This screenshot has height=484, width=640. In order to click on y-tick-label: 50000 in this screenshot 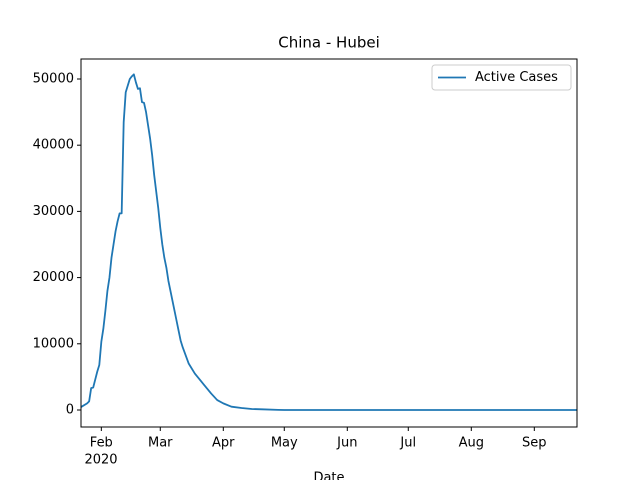, I will do `click(53, 78)`.